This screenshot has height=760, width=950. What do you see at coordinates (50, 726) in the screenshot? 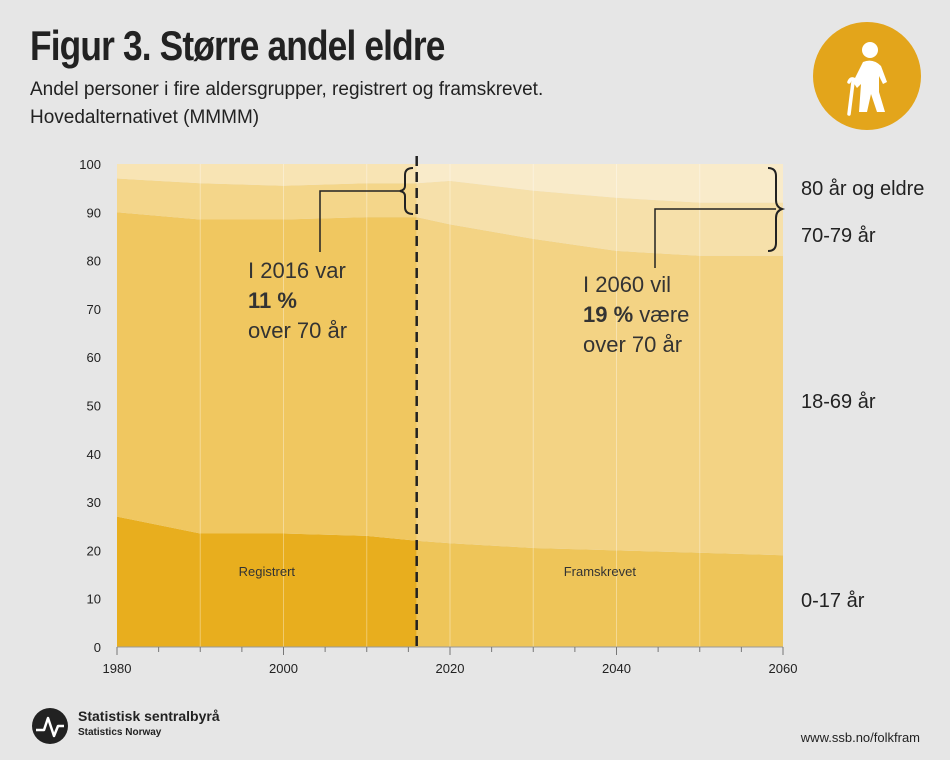
I see `ssb-logo-icon` at bounding box center [50, 726].